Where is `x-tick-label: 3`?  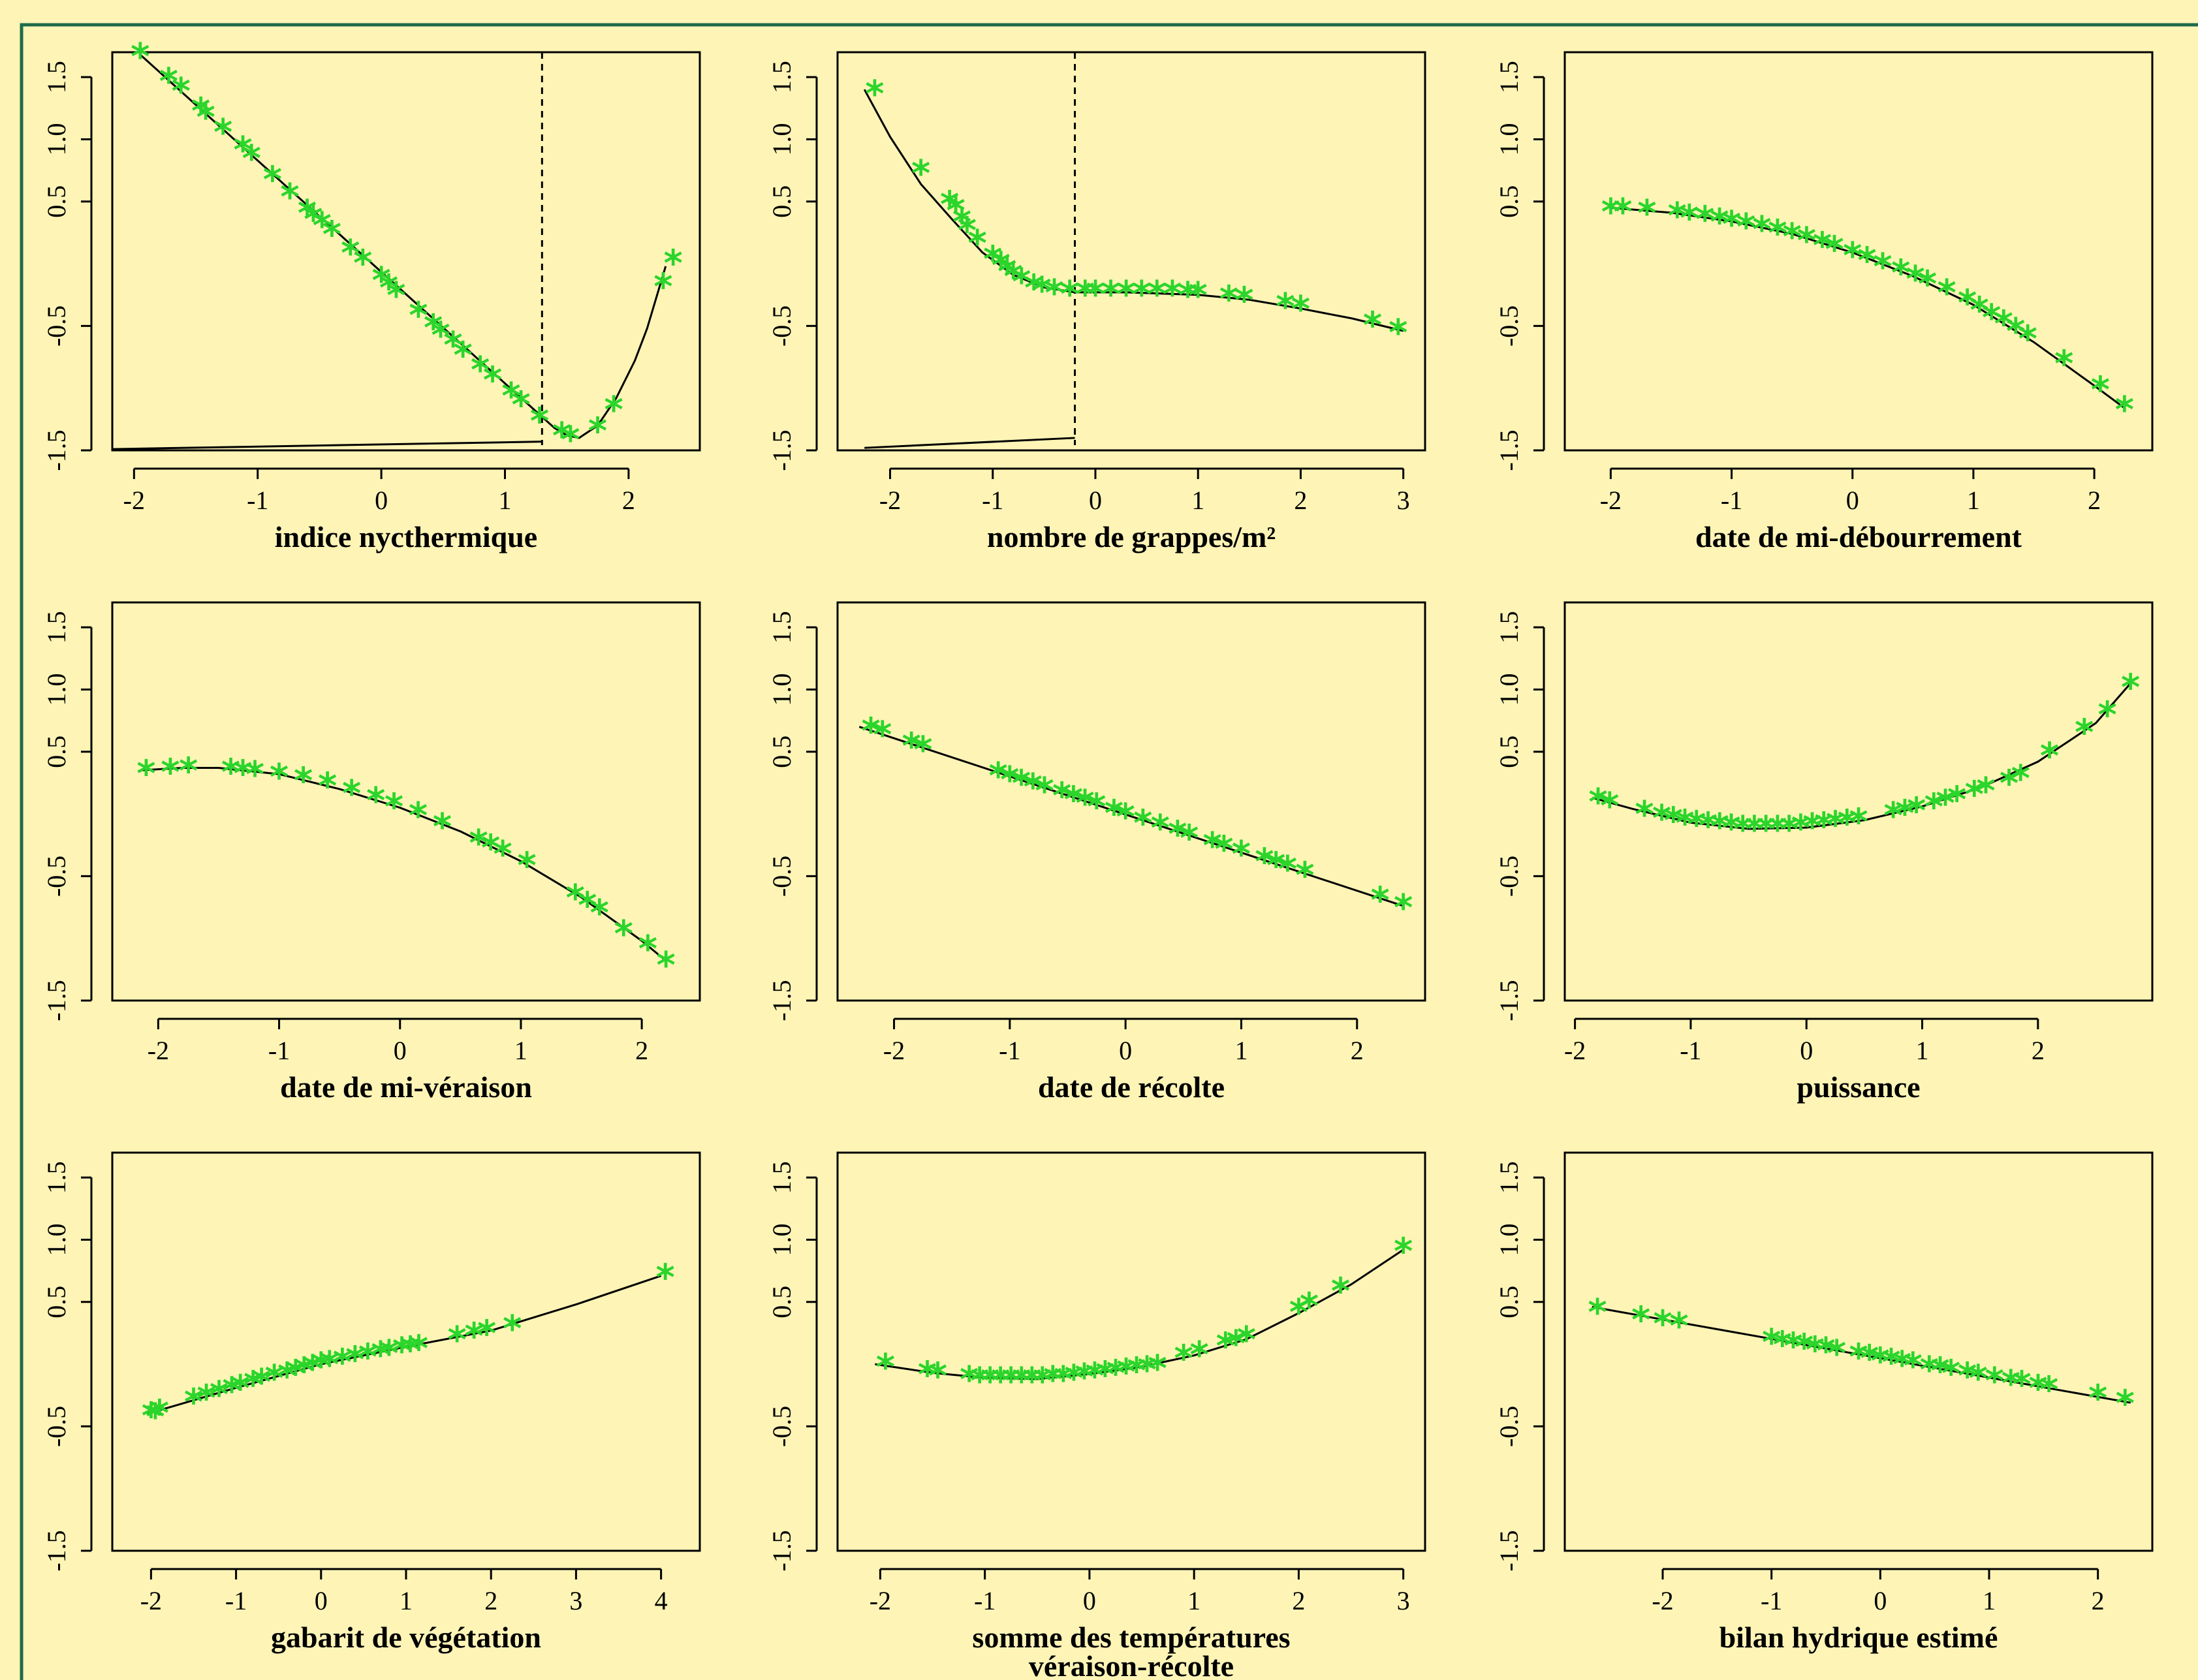
x-tick-label: 3 is located at coordinates (575, 1601).